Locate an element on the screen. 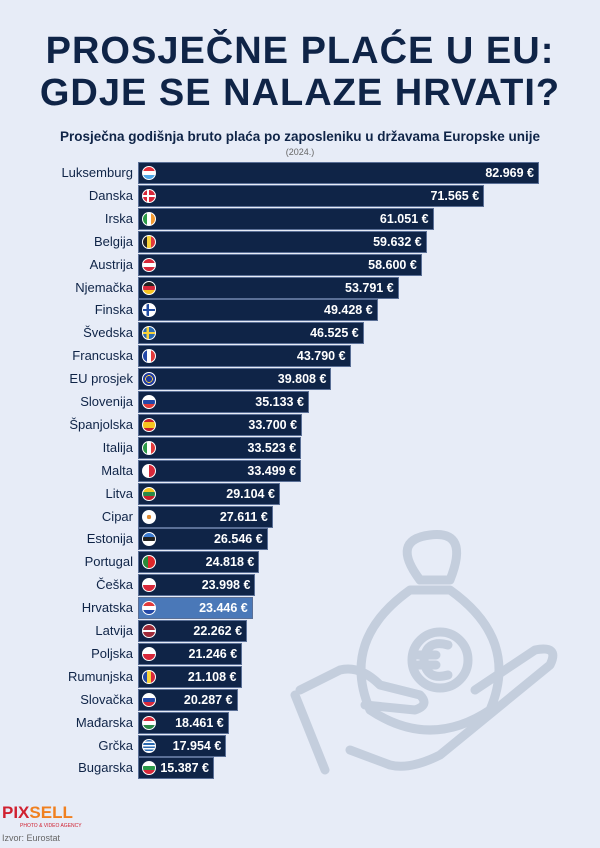  bar-row: Rumunjska 21.108 € is located at coordinates (300, 676).